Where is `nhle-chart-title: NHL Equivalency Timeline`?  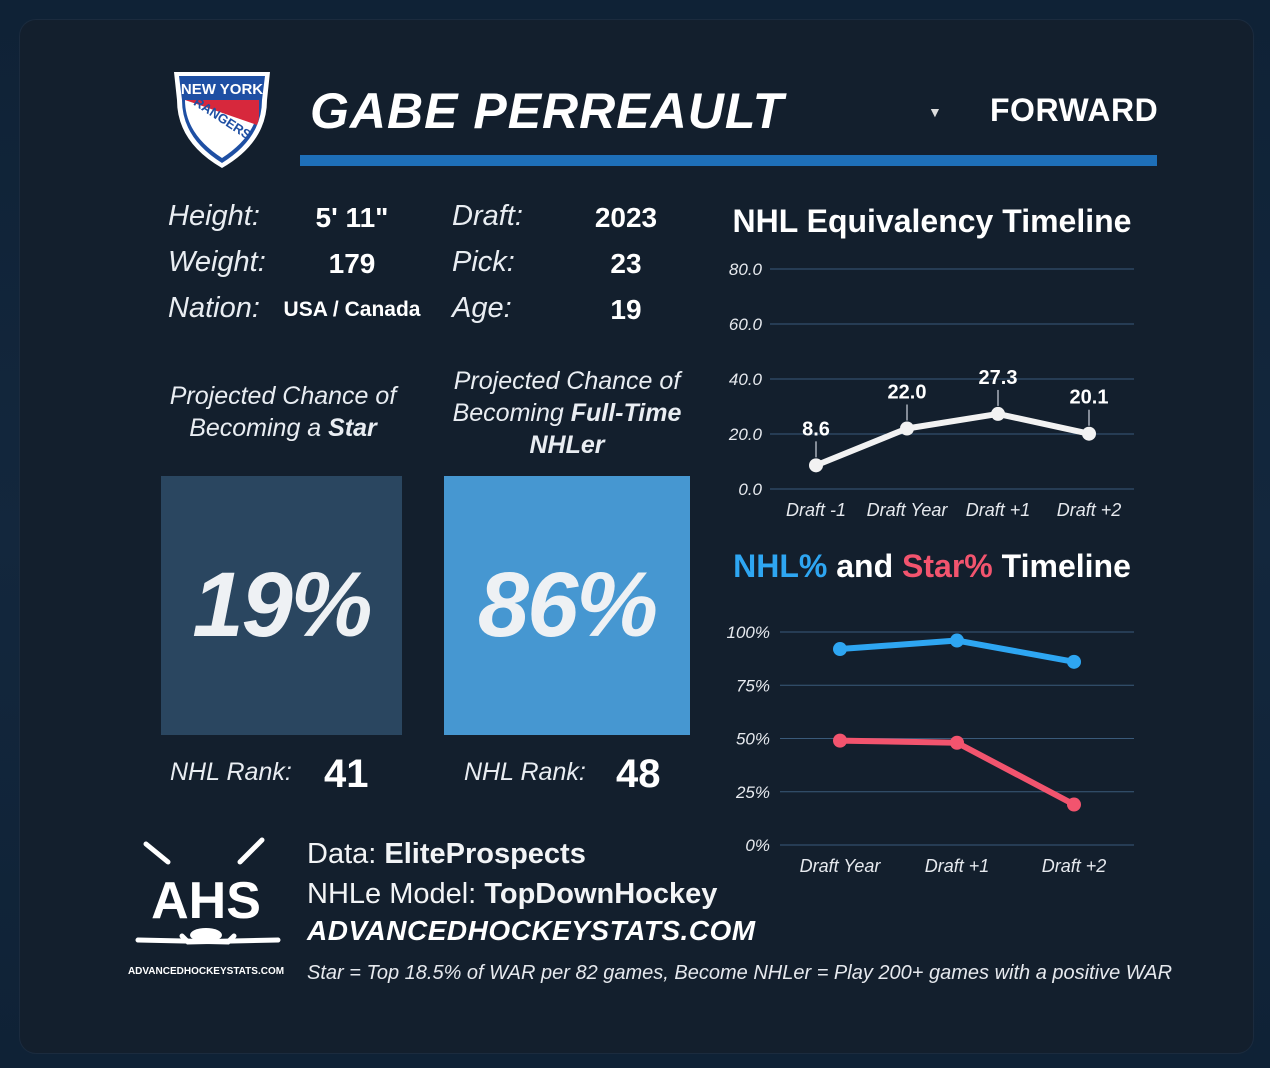 nhle-chart-title: NHL Equivalency Timeline is located at coordinates (932, 221).